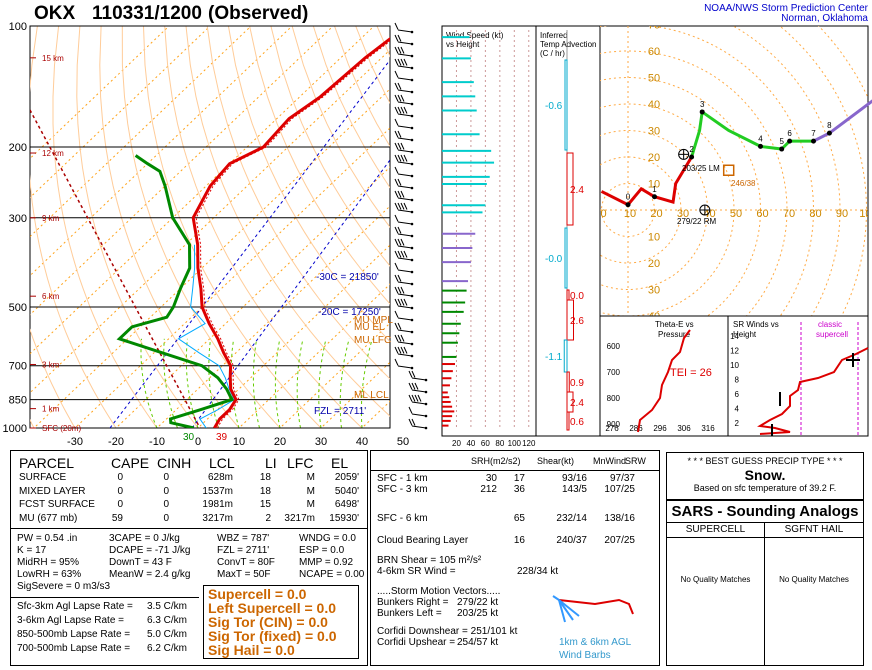 This screenshot has height=670, width=872. What do you see at coordinates (280, 442) in the screenshot?
I see `temp-tick-label: 20` at bounding box center [280, 442].